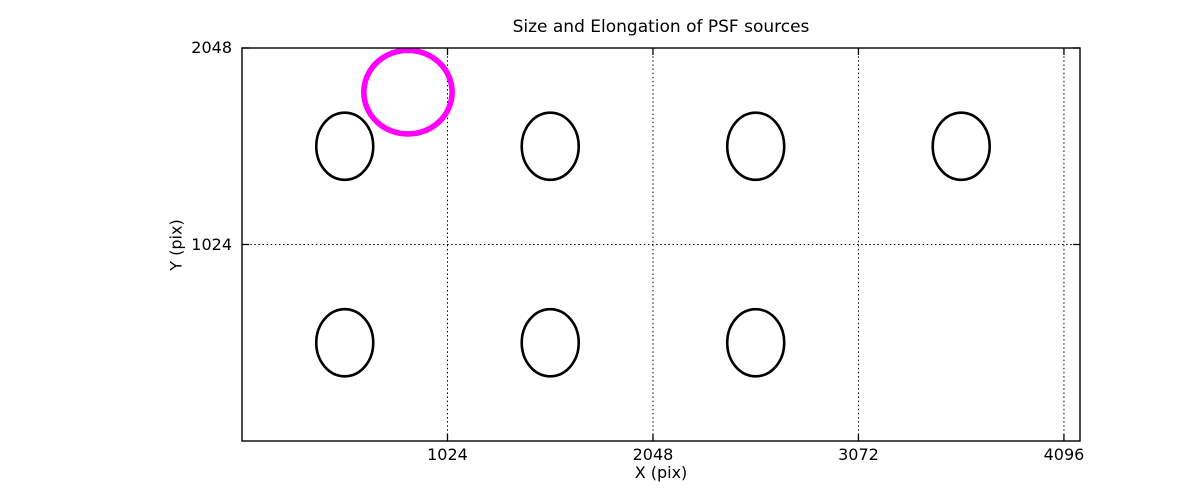 This screenshot has height=490, width=1200. I want to click on x-tick-label-2048: 2048, so click(653, 454).